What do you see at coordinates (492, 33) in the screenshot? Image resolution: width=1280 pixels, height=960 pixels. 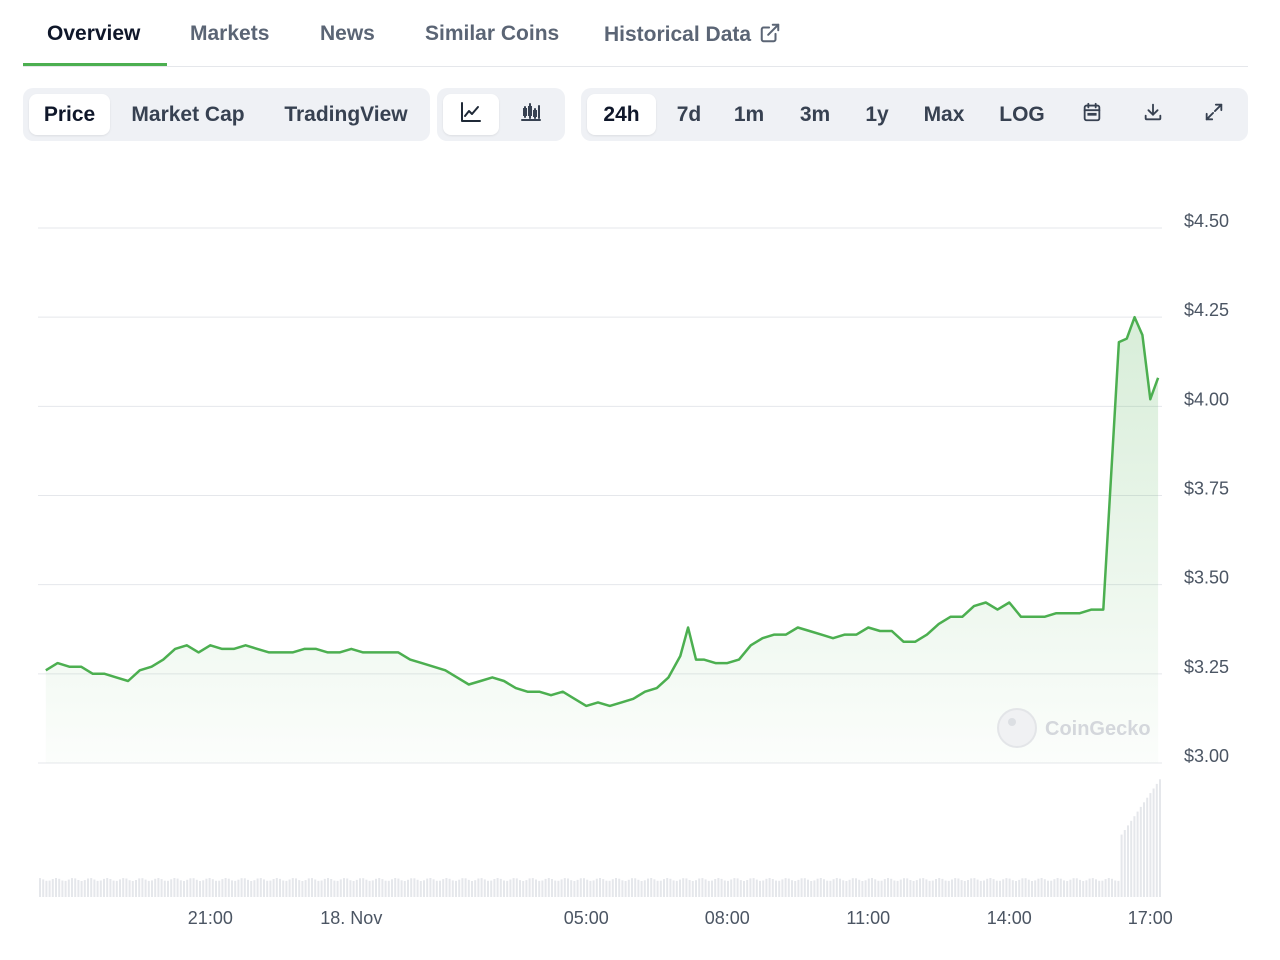 I see `tab-similar-coins: Similar Coins` at bounding box center [492, 33].